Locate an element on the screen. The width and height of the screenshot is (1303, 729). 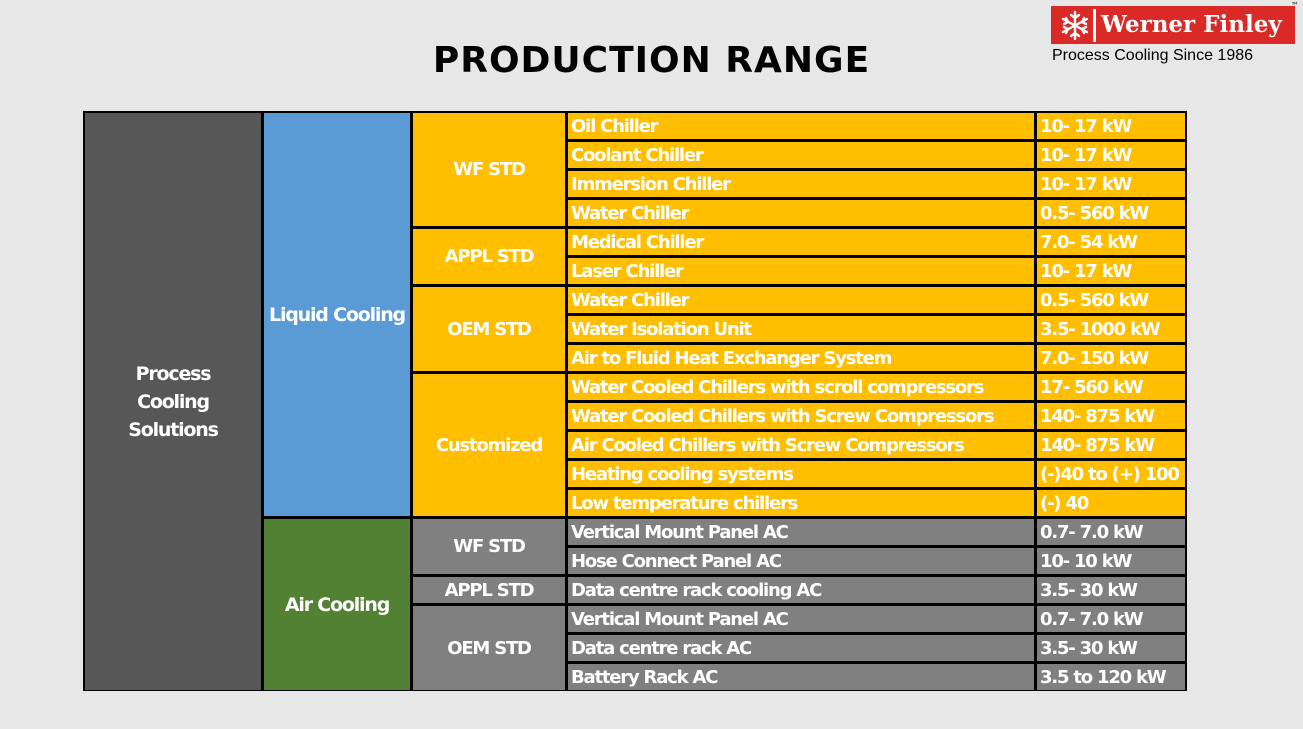
table-row-range: 3.5 to 120 kW is located at coordinates (1111, 677).